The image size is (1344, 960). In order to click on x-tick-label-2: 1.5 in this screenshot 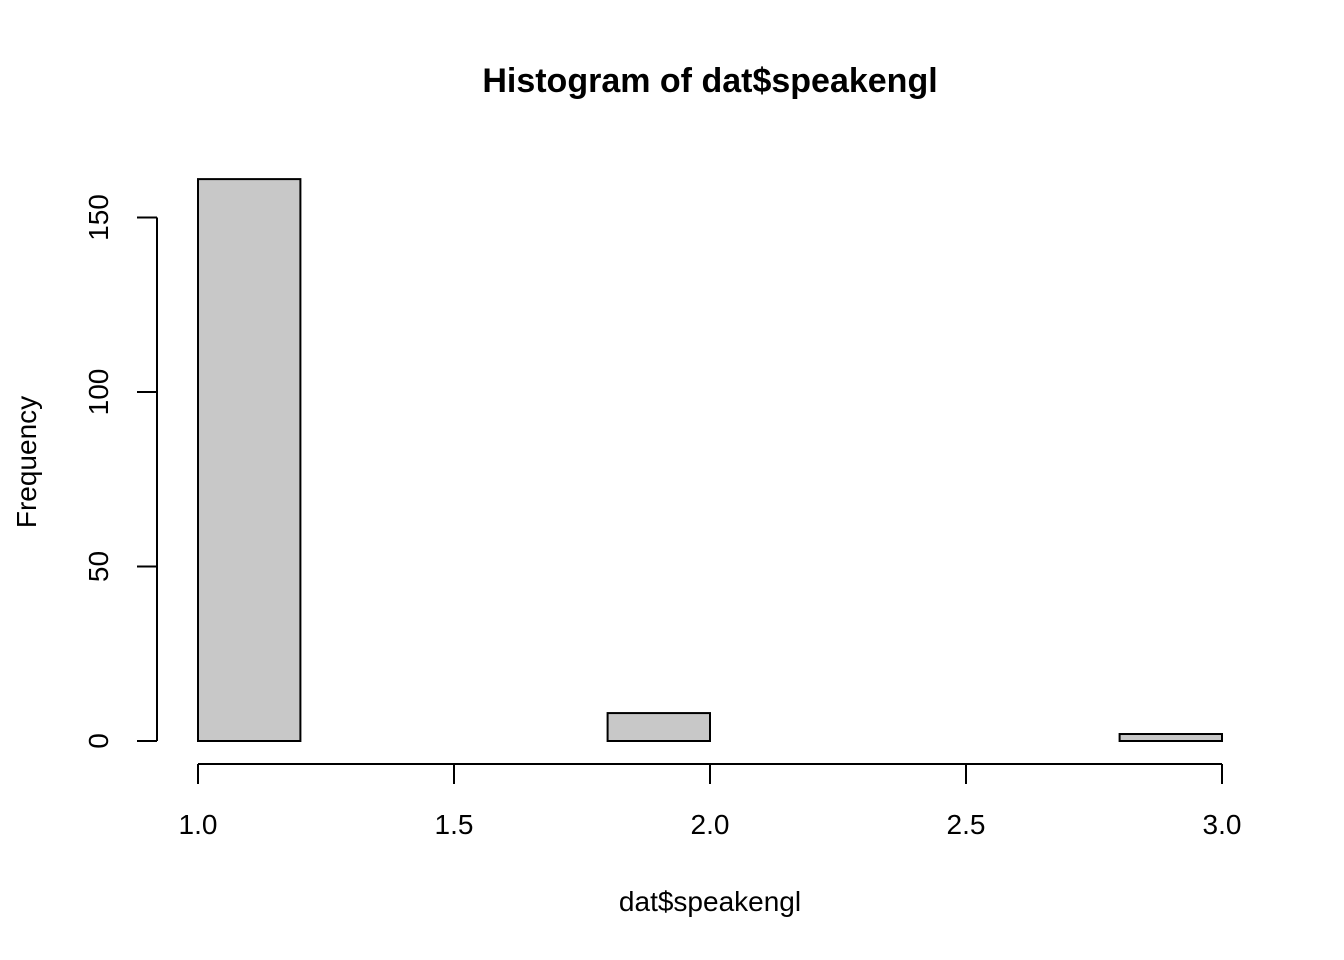, I will do `click(454, 824)`.